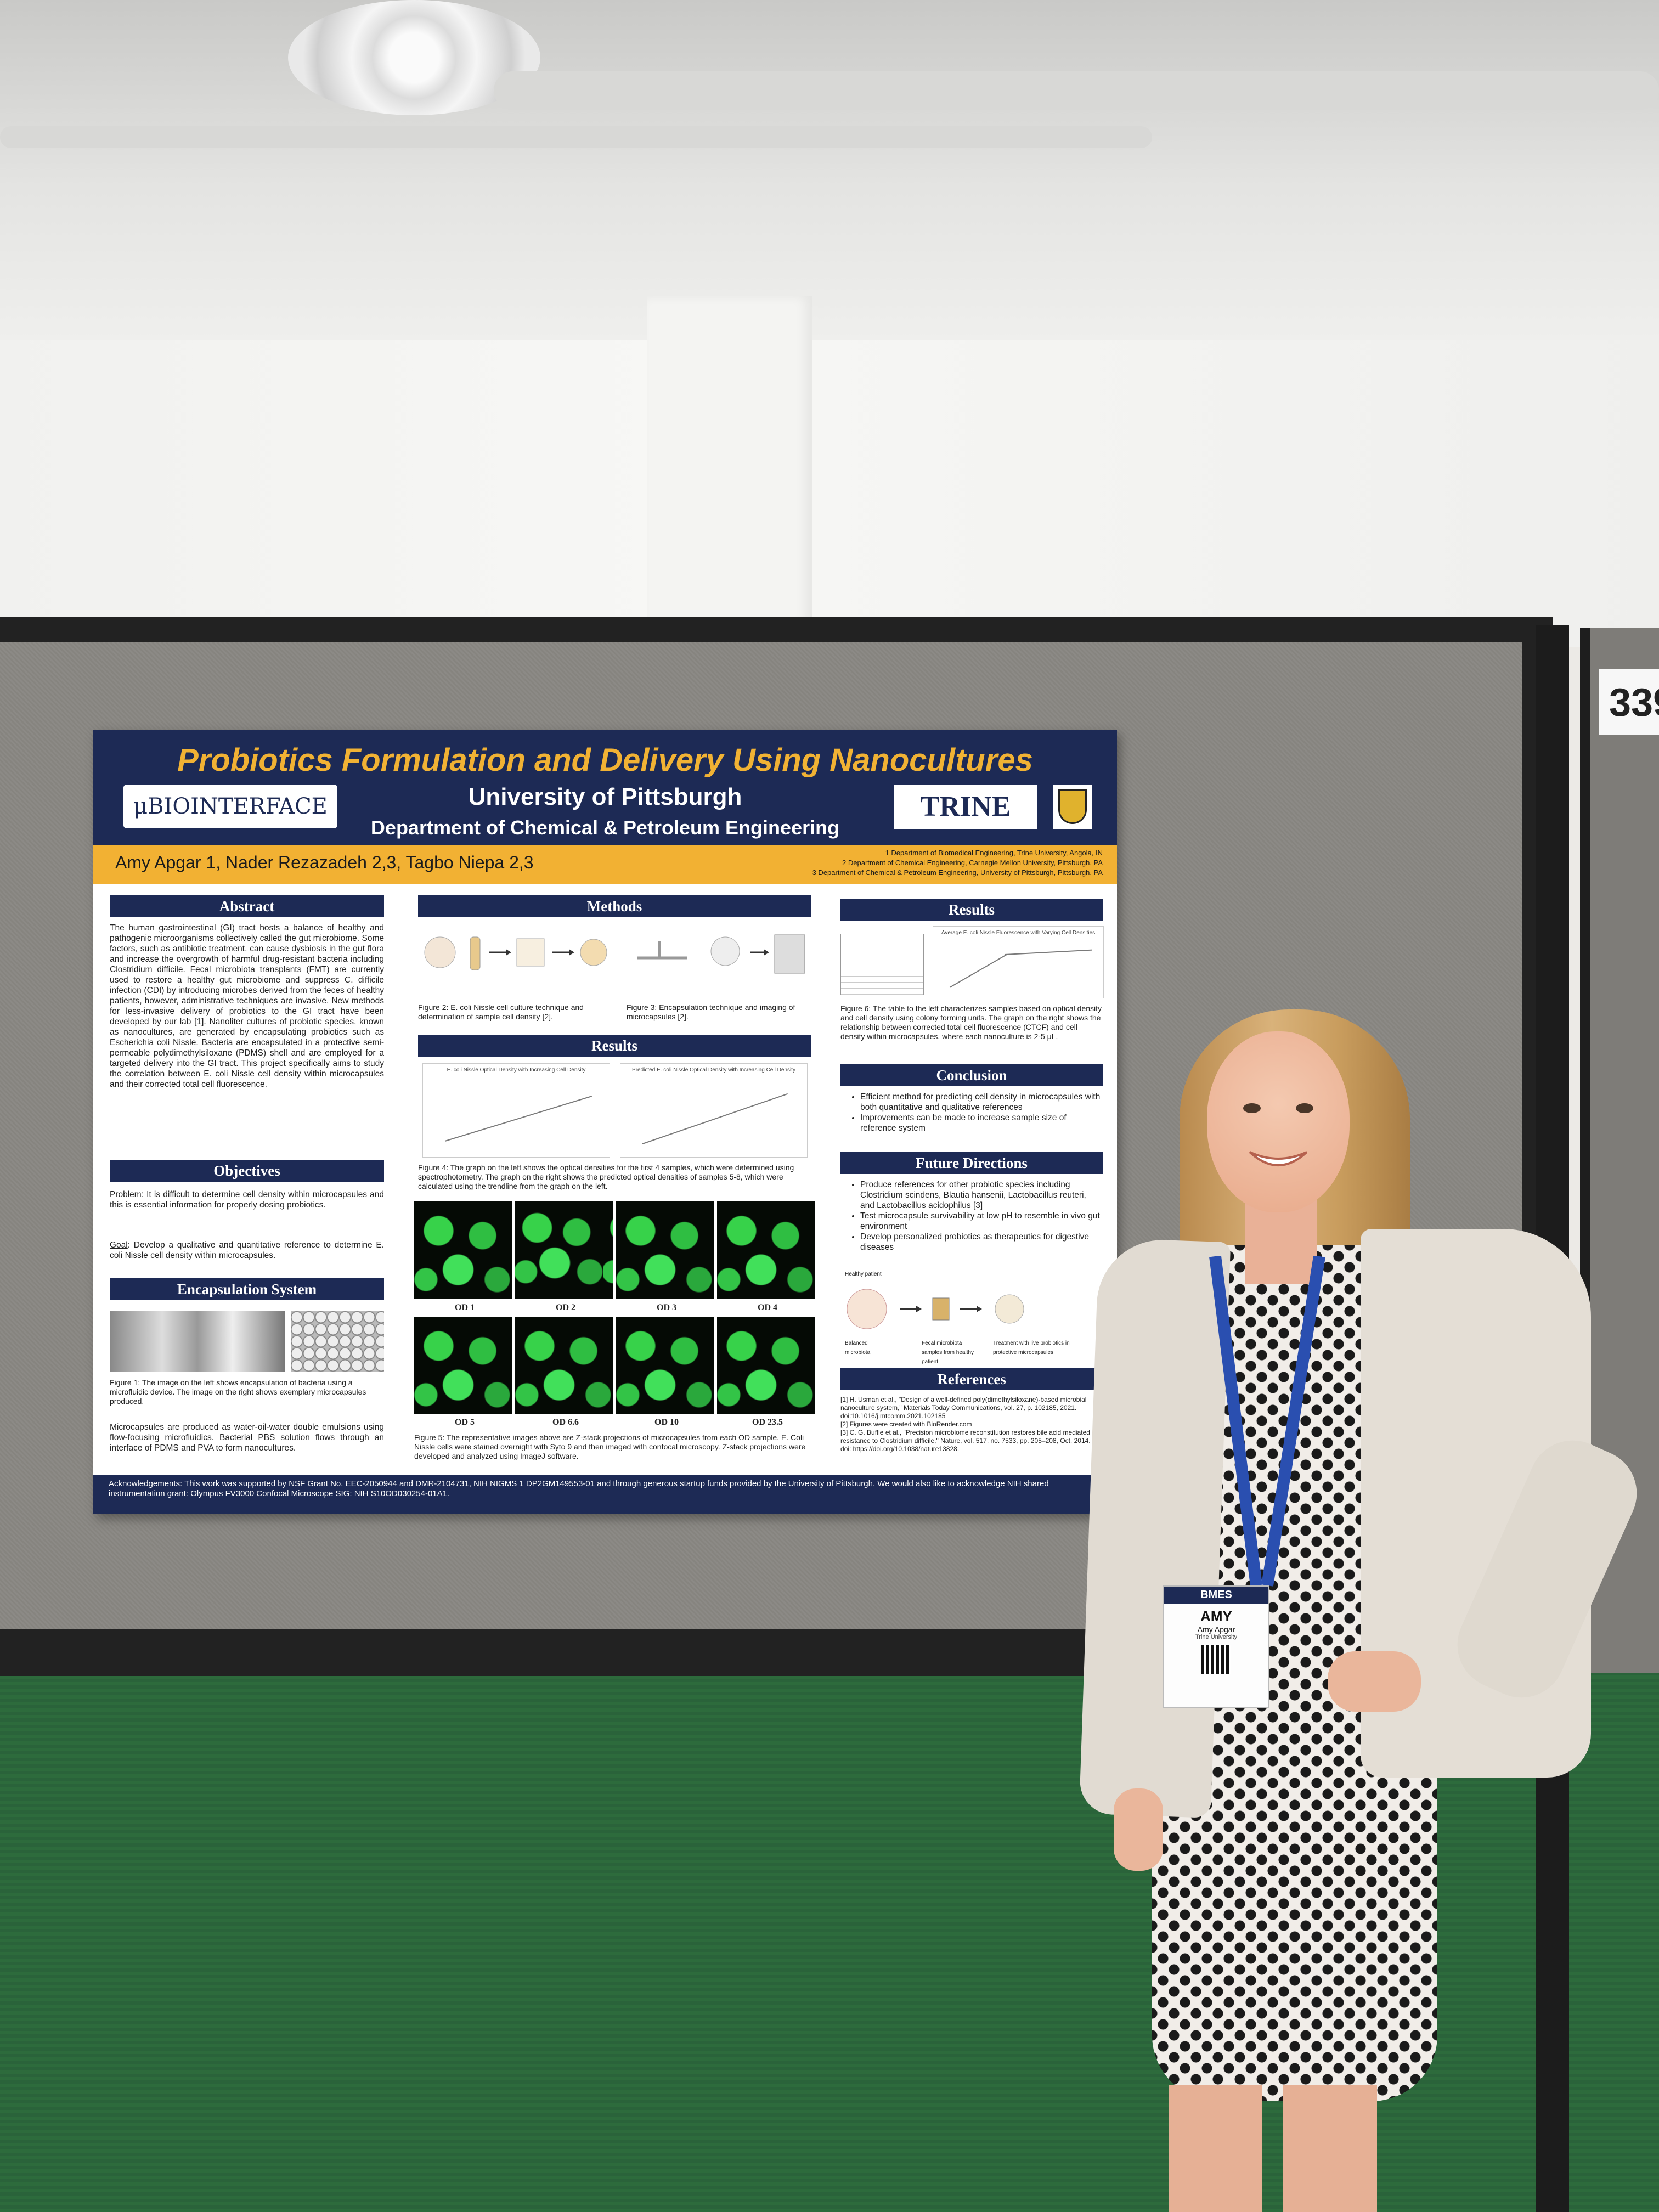  What do you see at coordinates (247, 1289) in the screenshot?
I see `encapsulation-heading: Encapsulation System` at bounding box center [247, 1289].